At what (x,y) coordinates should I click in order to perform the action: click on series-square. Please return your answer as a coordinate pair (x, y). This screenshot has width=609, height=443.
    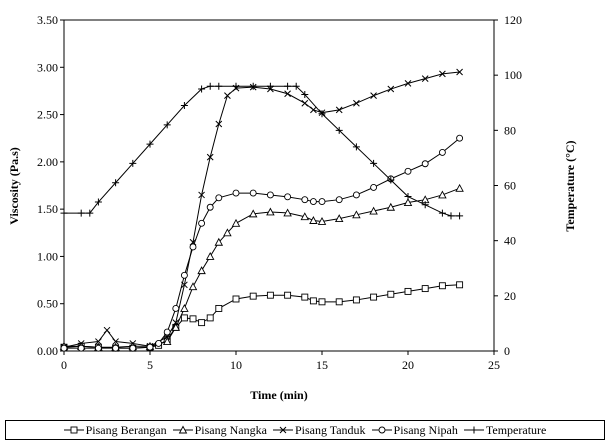
    Looking at the image, I should click on (262, 316).